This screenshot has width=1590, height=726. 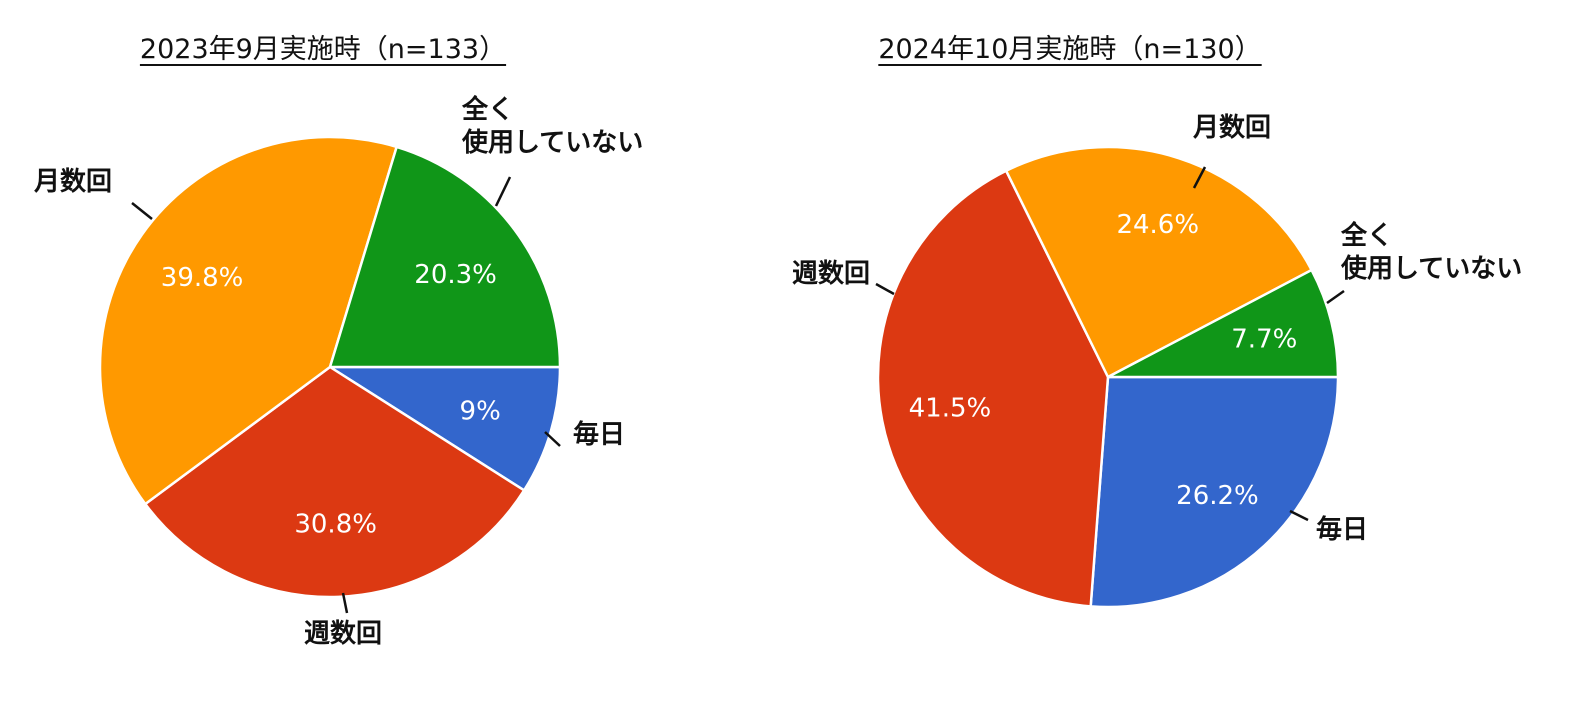 What do you see at coordinates (1069, 49) in the screenshot?
I see `chart-title: 2024年10月実施時（n=130）` at bounding box center [1069, 49].